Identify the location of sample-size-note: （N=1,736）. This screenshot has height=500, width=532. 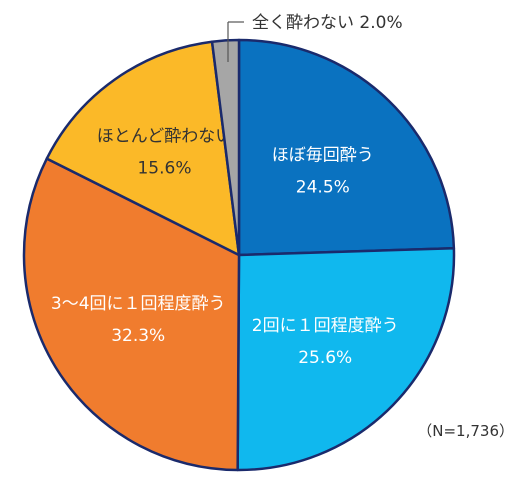
(465, 431).